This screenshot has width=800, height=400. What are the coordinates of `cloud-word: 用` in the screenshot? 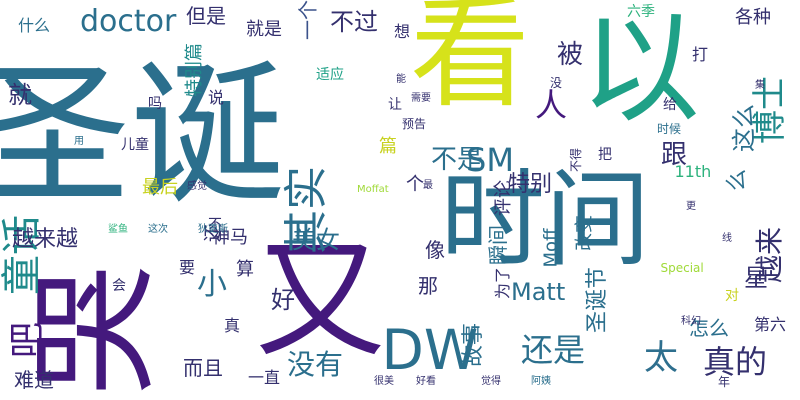 It's located at (79, 141).